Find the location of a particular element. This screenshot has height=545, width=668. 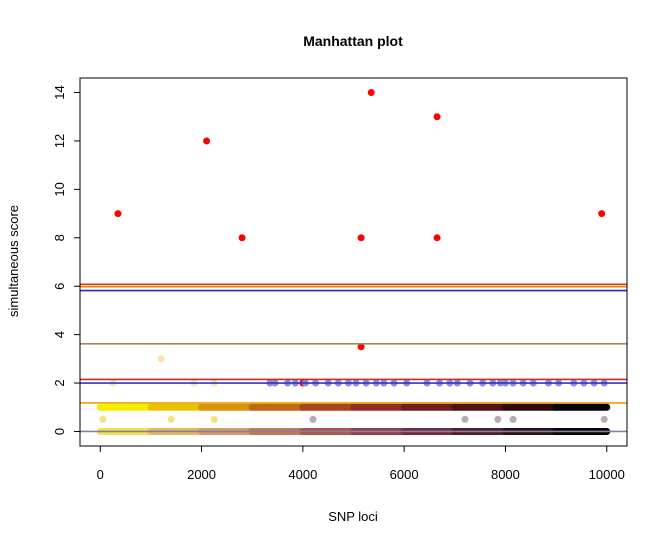

y-axis: 0 2 4 6 8 10 12 14 is located at coordinates (66, 260).